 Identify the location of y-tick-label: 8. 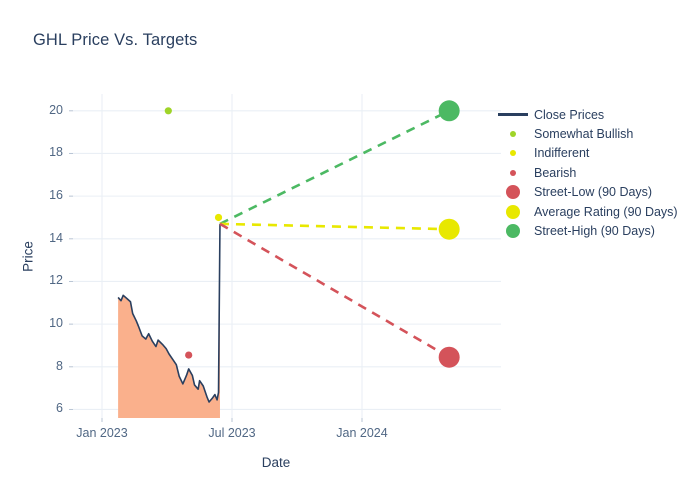
(59, 365).